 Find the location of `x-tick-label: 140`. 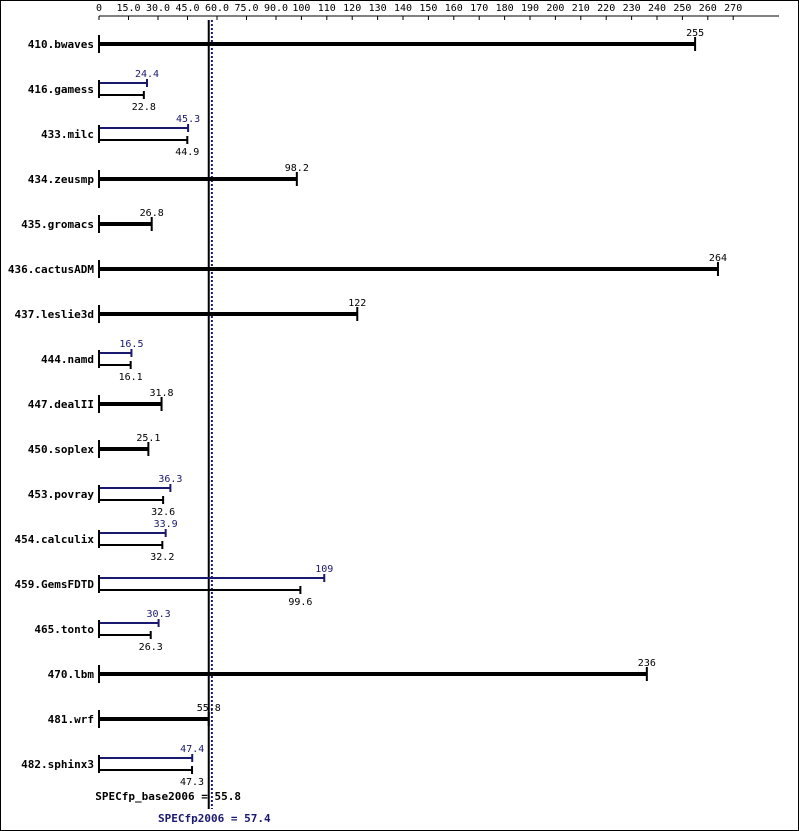

x-tick-label: 140 is located at coordinates (403, 8).